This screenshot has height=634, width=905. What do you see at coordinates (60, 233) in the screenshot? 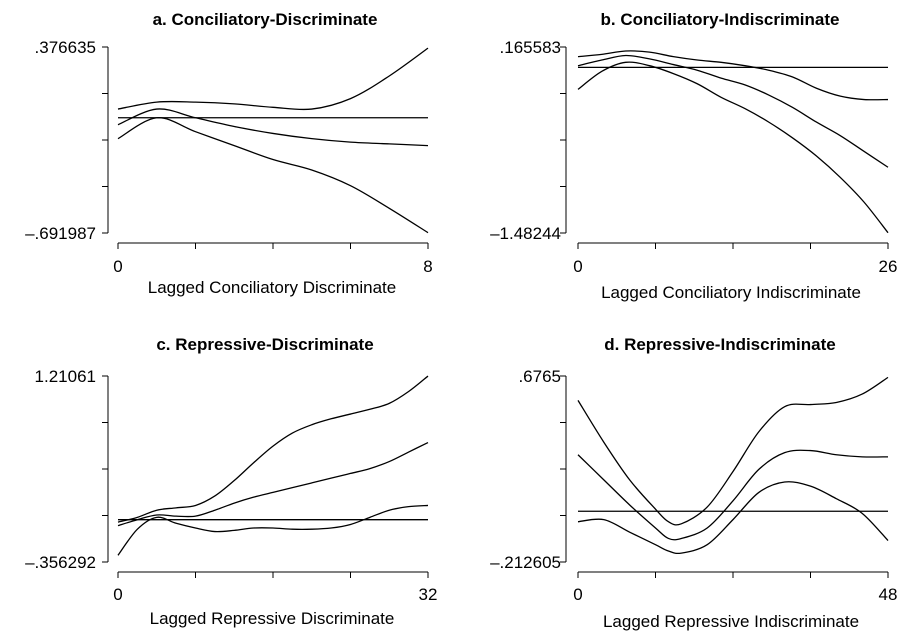
I see `y-tick-label: –.691987` at bounding box center [60, 233].